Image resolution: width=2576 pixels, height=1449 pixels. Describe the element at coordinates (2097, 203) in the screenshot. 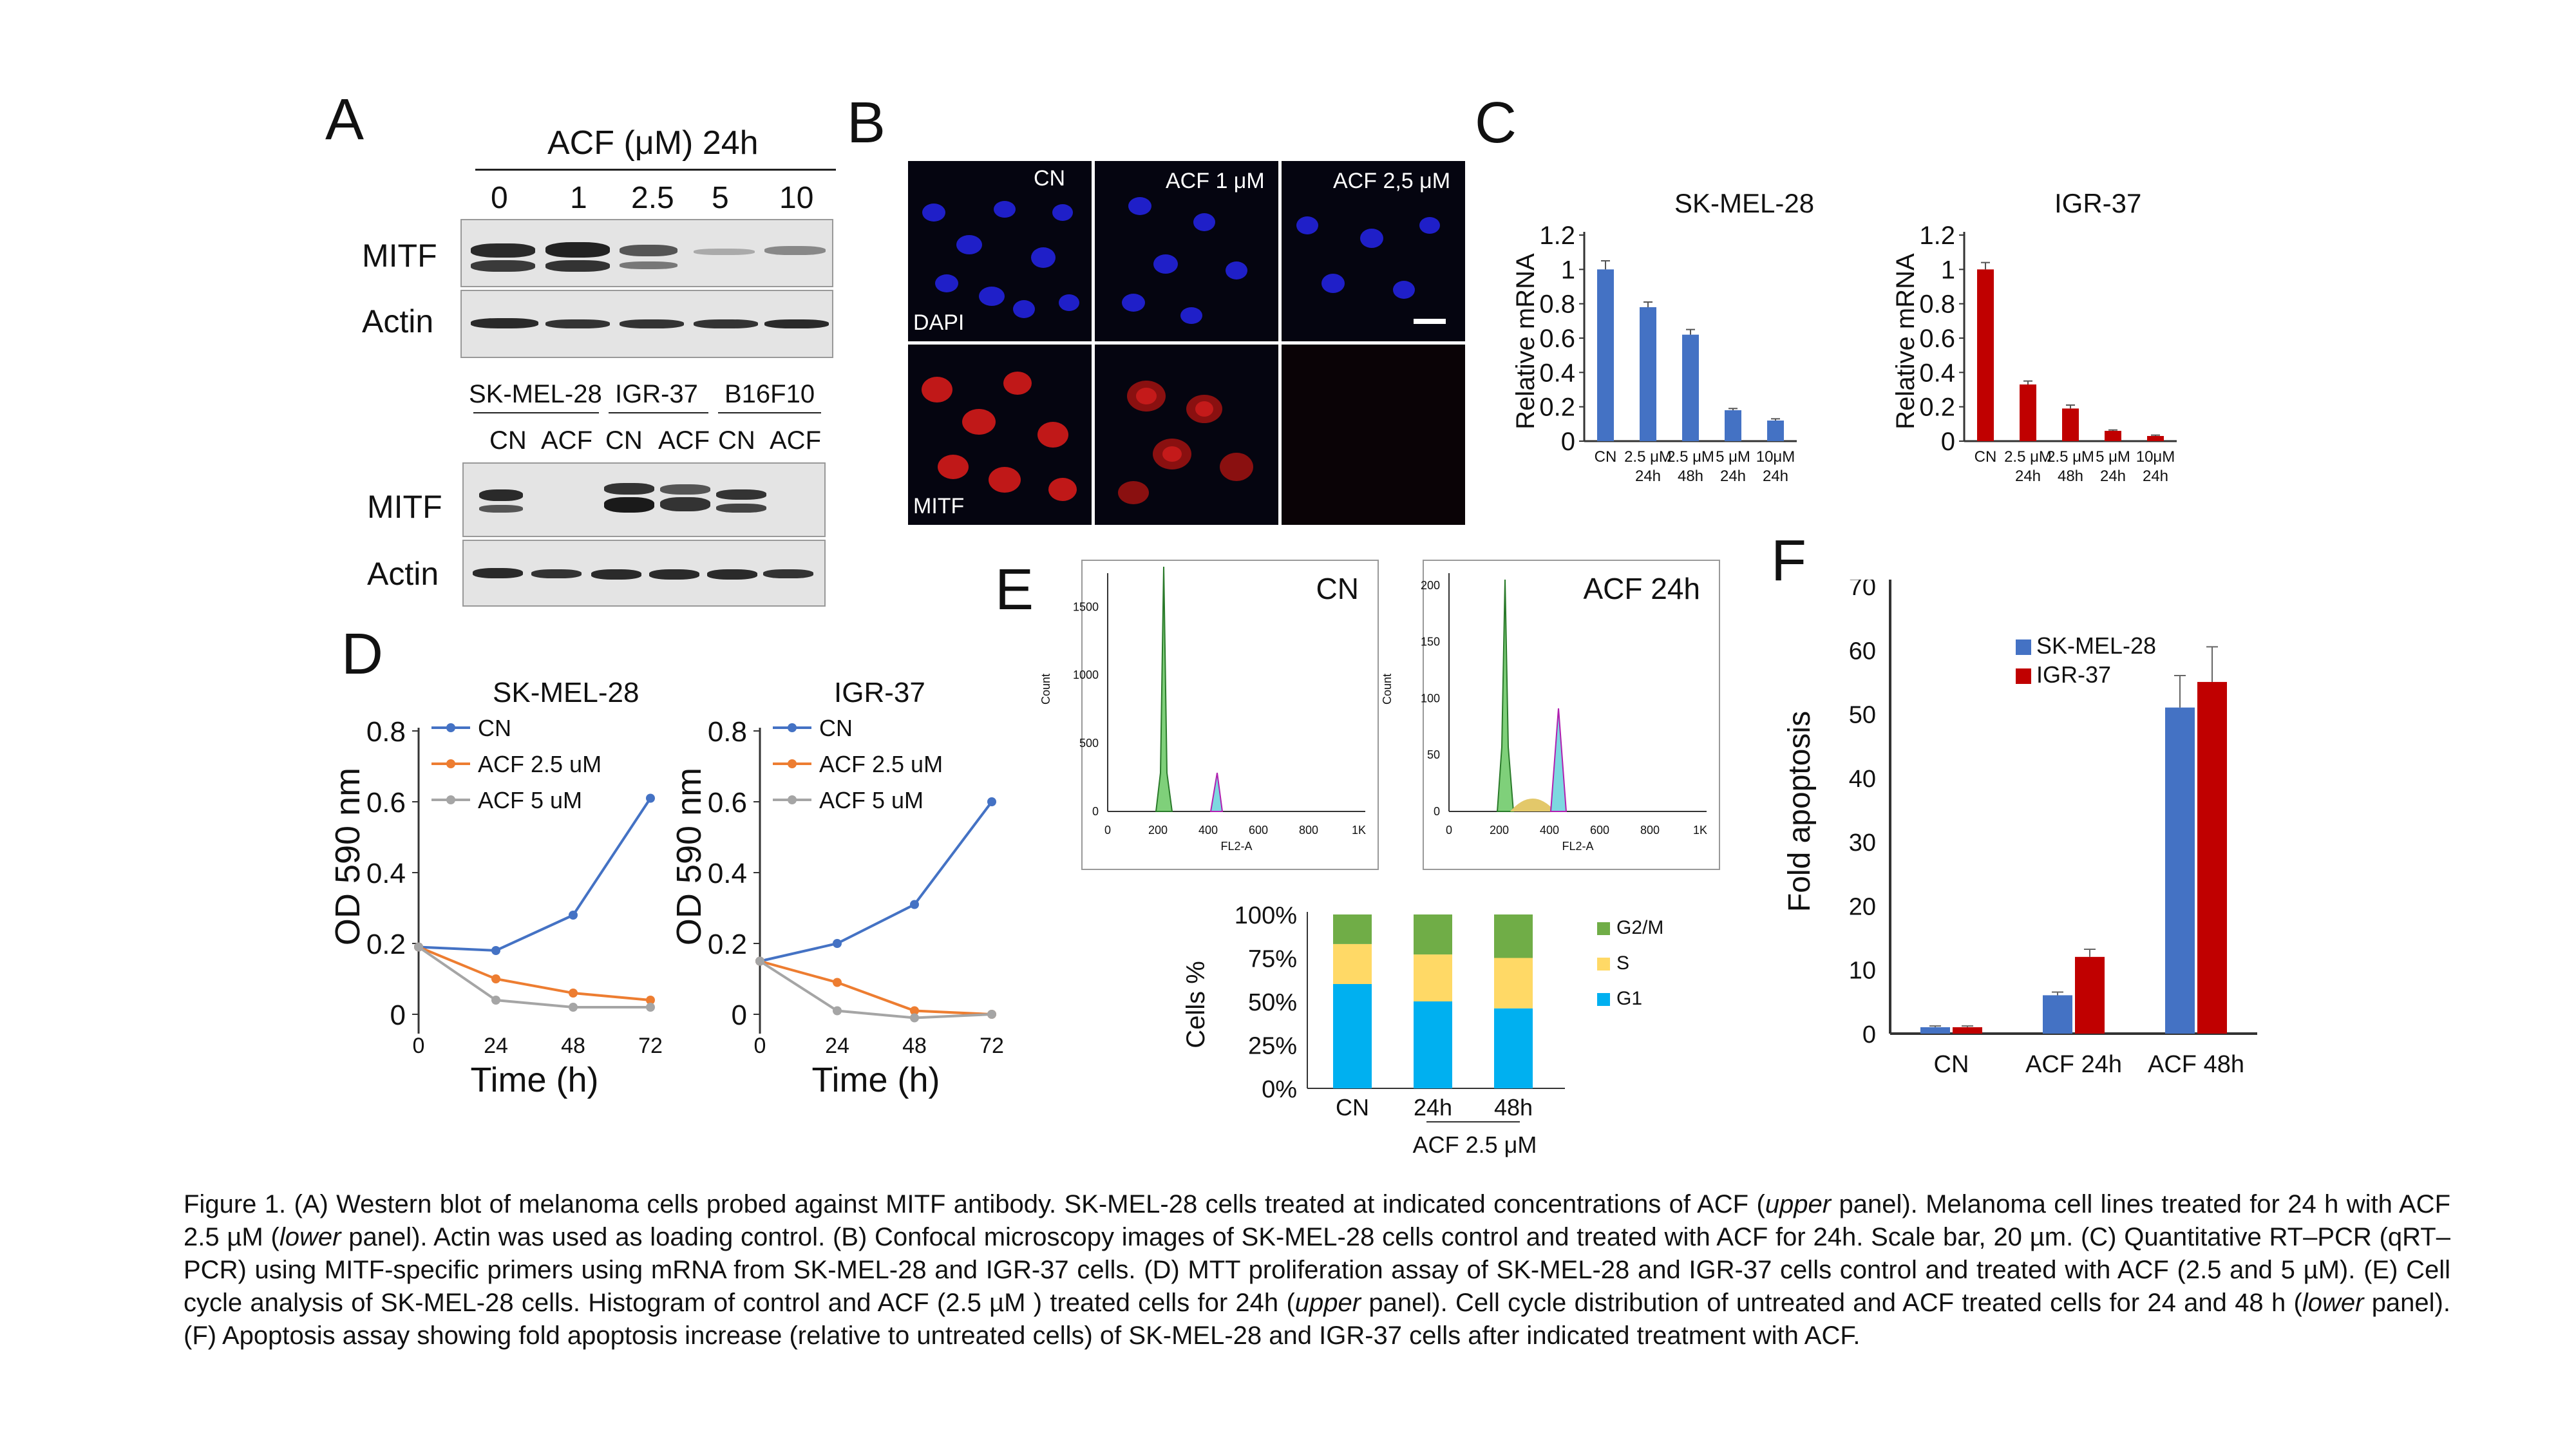

I see `chart-title: IGR-37` at that location.